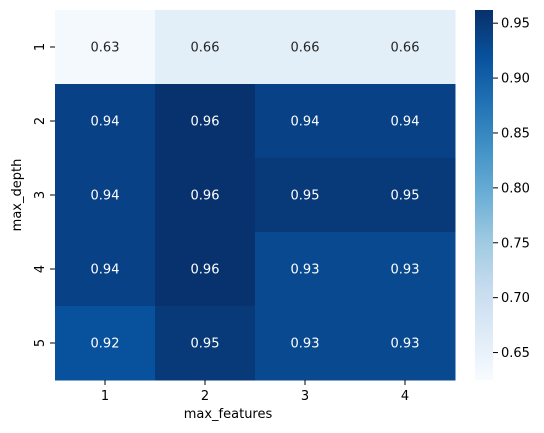 Image resolution: width=544 pixels, height=433 pixels. What do you see at coordinates (515, 188) in the screenshot?
I see `colorbar-tick-label: 0.80` at bounding box center [515, 188].